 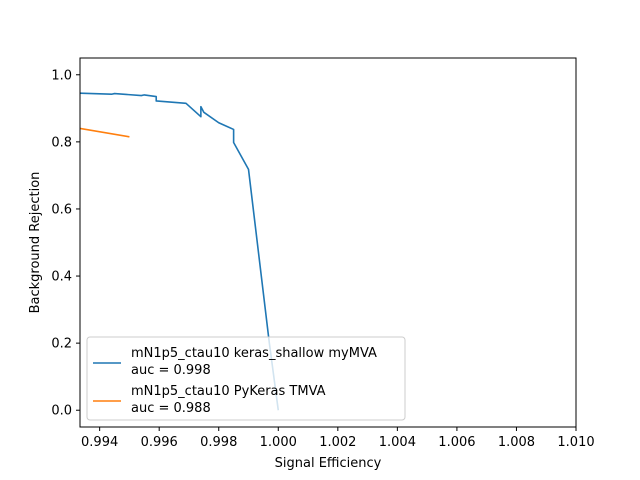 I want to click on x-tick-label: 0.996, so click(x=159, y=442).